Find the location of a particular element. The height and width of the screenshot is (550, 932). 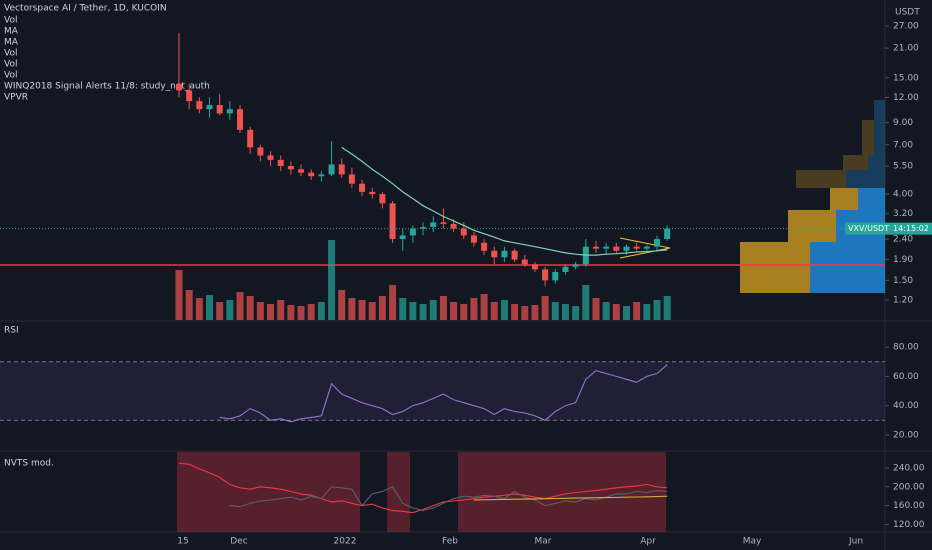

pane-title: NVTS mod. is located at coordinates (29, 464).